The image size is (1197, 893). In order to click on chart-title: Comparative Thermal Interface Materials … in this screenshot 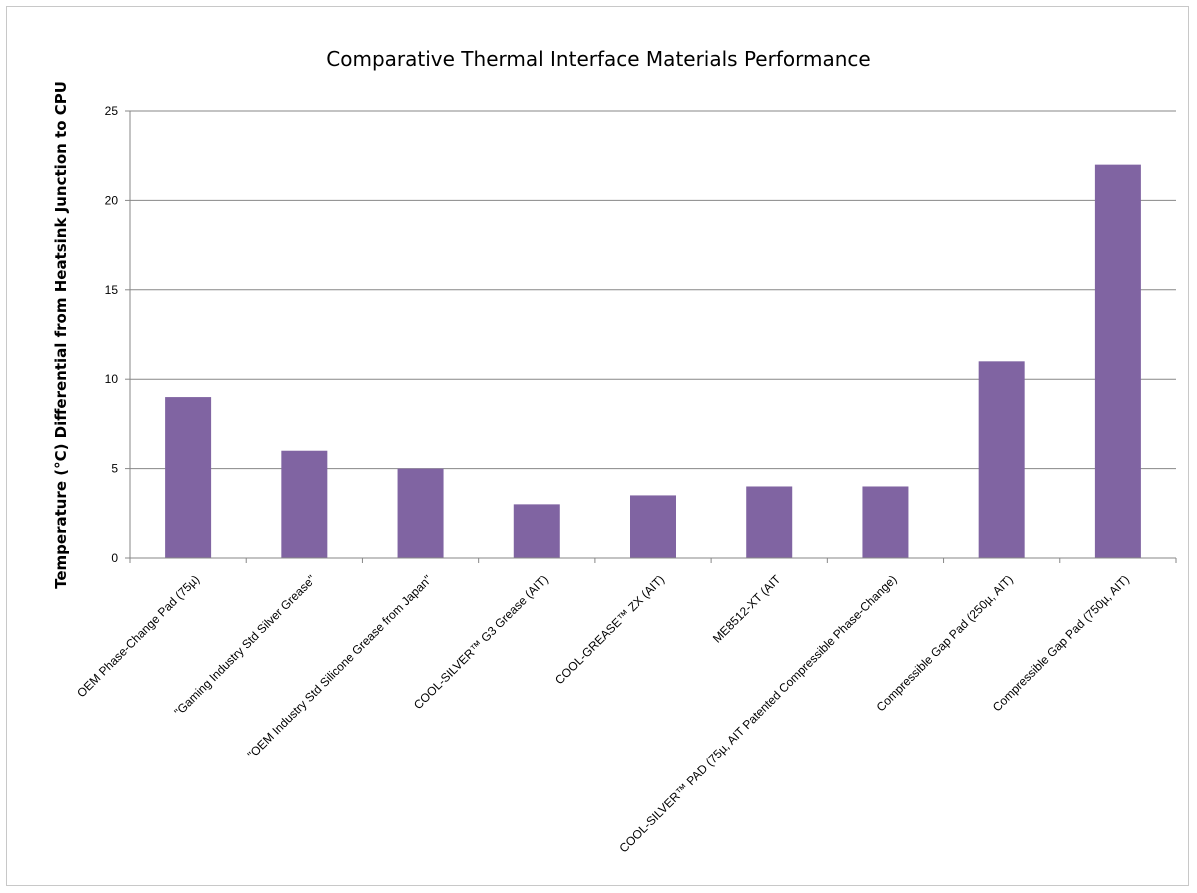, I will do `click(598, 59)`.